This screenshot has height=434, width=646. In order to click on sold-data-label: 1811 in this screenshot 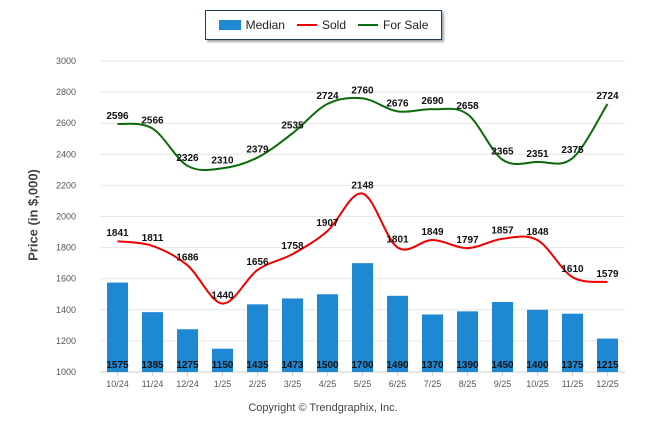, I will do `click(153, 238)`.